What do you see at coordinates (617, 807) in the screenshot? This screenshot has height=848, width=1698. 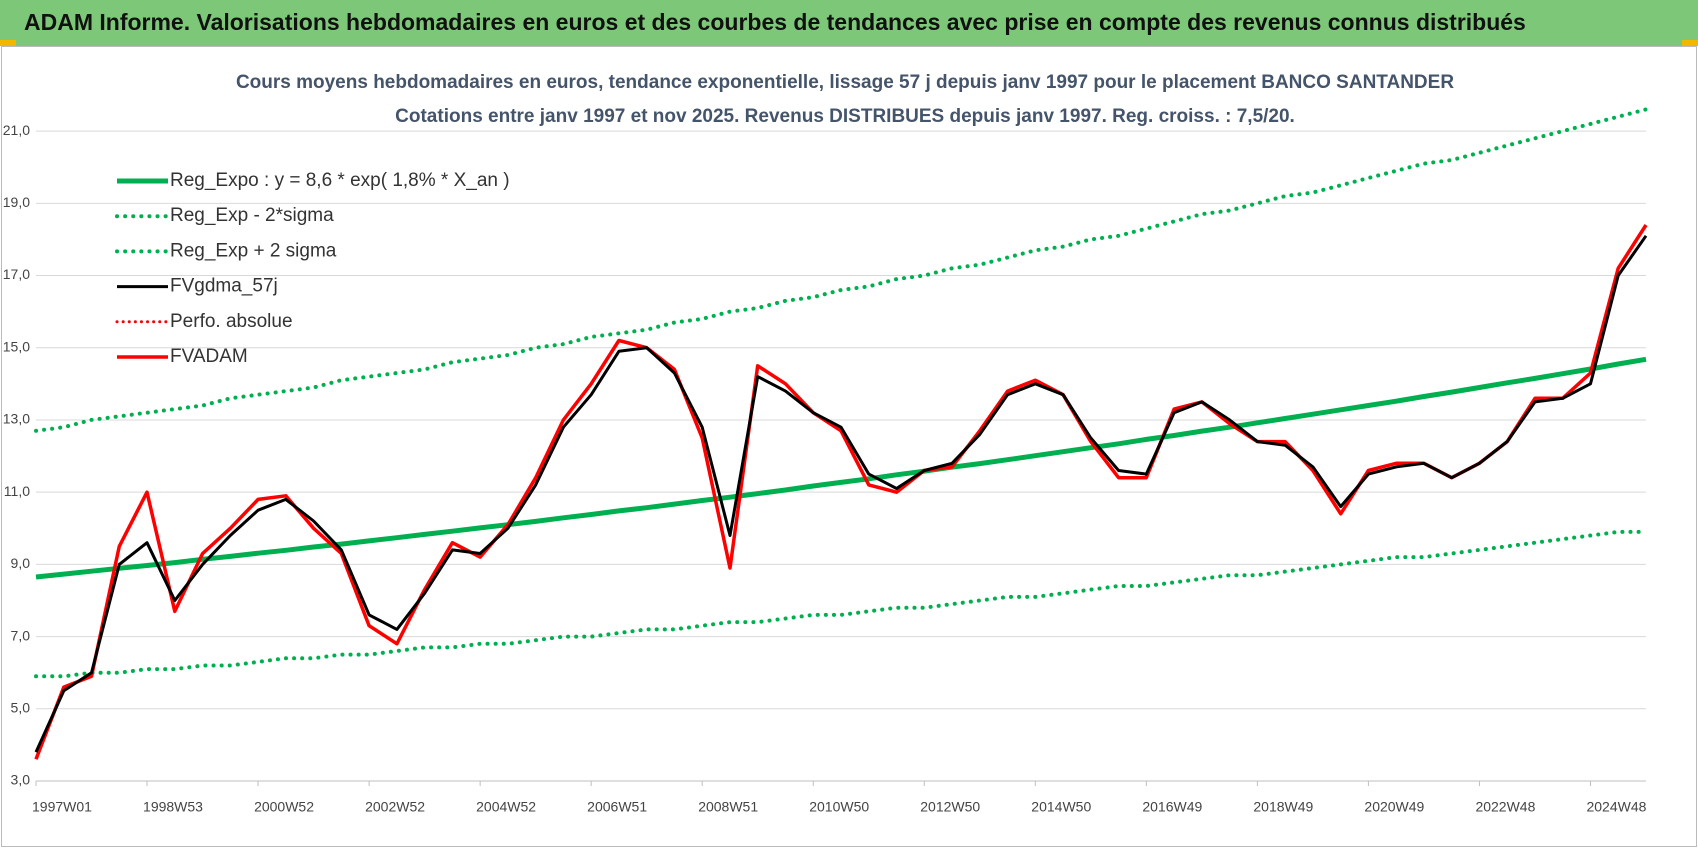 I see `x-tick-label: 2006W51` at bounding box center [617, 807].